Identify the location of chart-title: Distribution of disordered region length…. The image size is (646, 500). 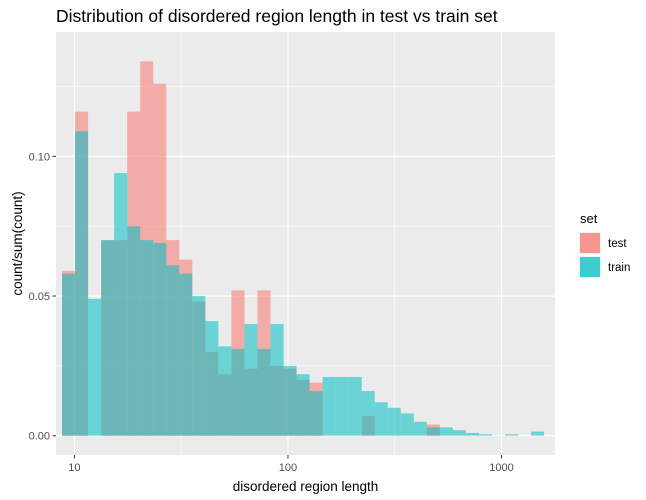
(277, 16).